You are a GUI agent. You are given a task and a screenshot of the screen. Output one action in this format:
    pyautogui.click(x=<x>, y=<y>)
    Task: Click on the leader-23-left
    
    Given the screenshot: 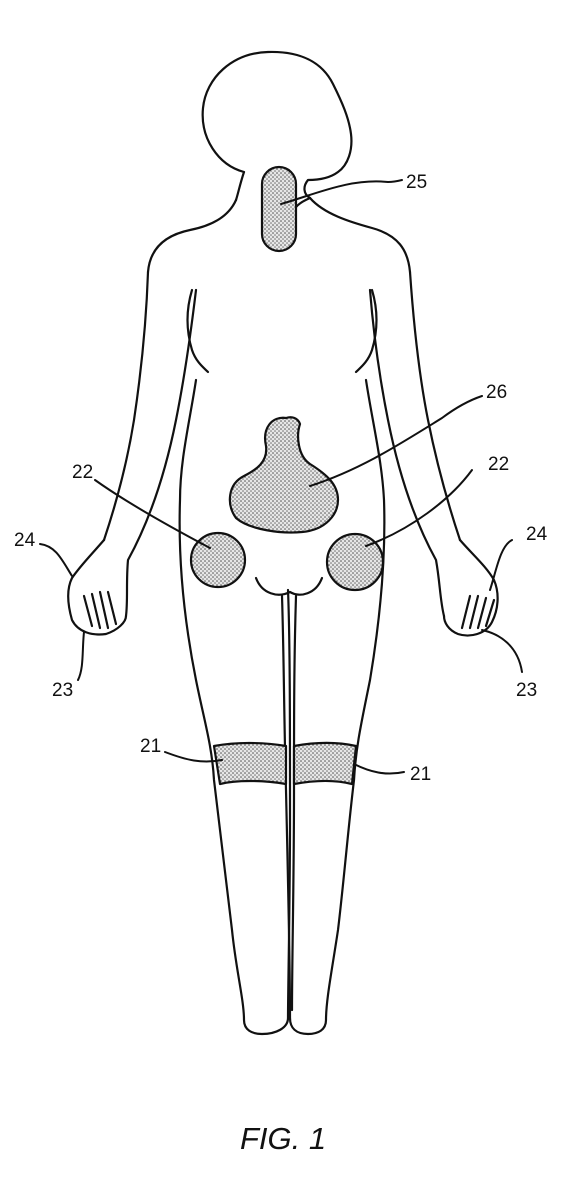 What is the action you would take?
    pyautogui.click(x=81, y=656)
    